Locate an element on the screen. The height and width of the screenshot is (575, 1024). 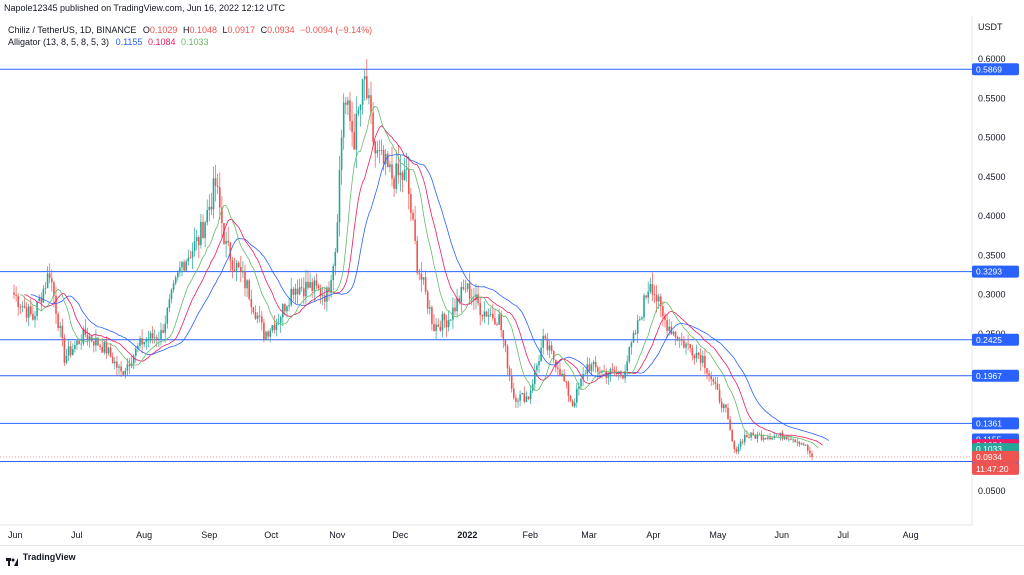
legend-indicator: Alligator (13, 8, 5, 8, 5, 3) is located at coordinates (59, 42).